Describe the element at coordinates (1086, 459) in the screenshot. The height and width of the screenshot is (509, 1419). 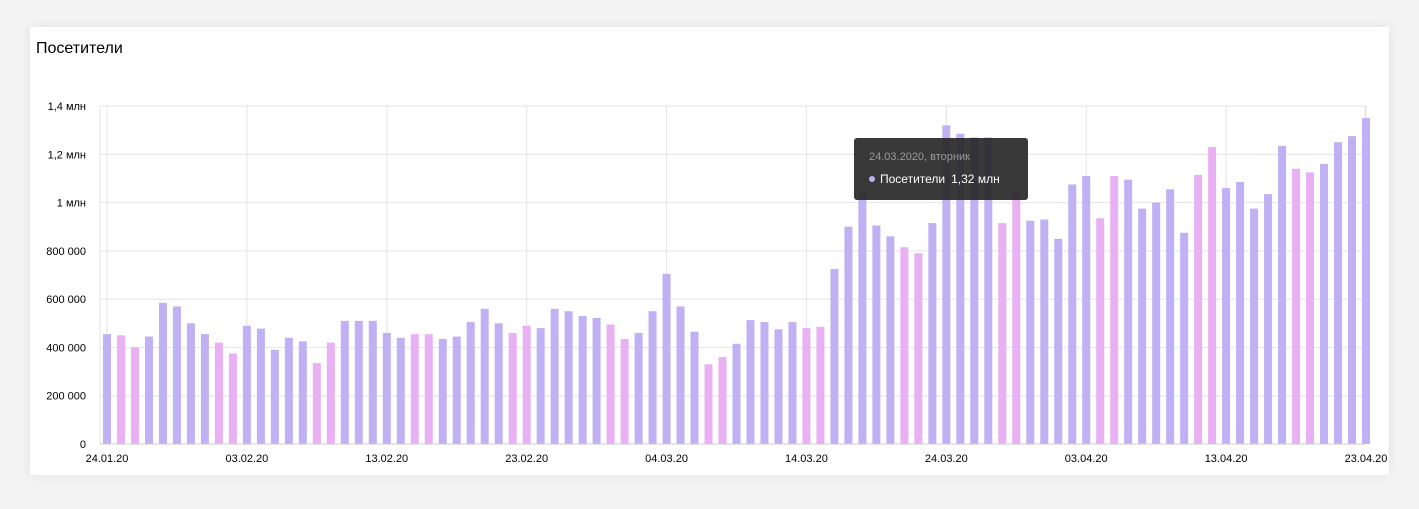
I see `x-tick-label: 03.04.20` at that location.